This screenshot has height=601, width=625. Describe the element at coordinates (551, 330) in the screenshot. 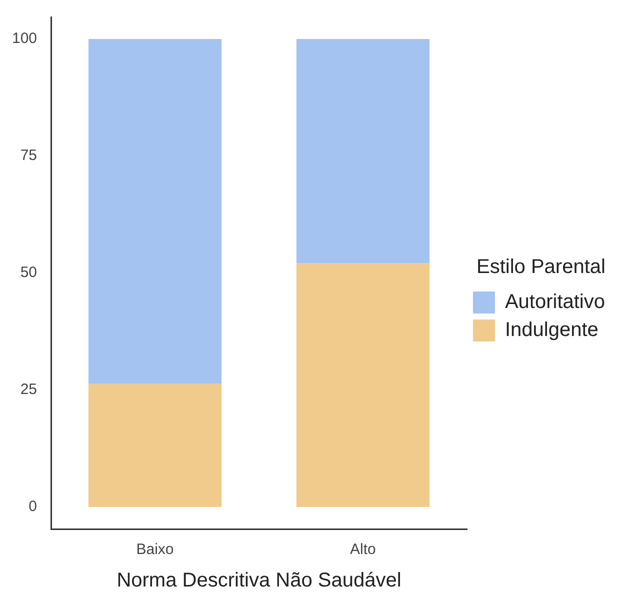

I see `legend-label: Indulgente` at that location.